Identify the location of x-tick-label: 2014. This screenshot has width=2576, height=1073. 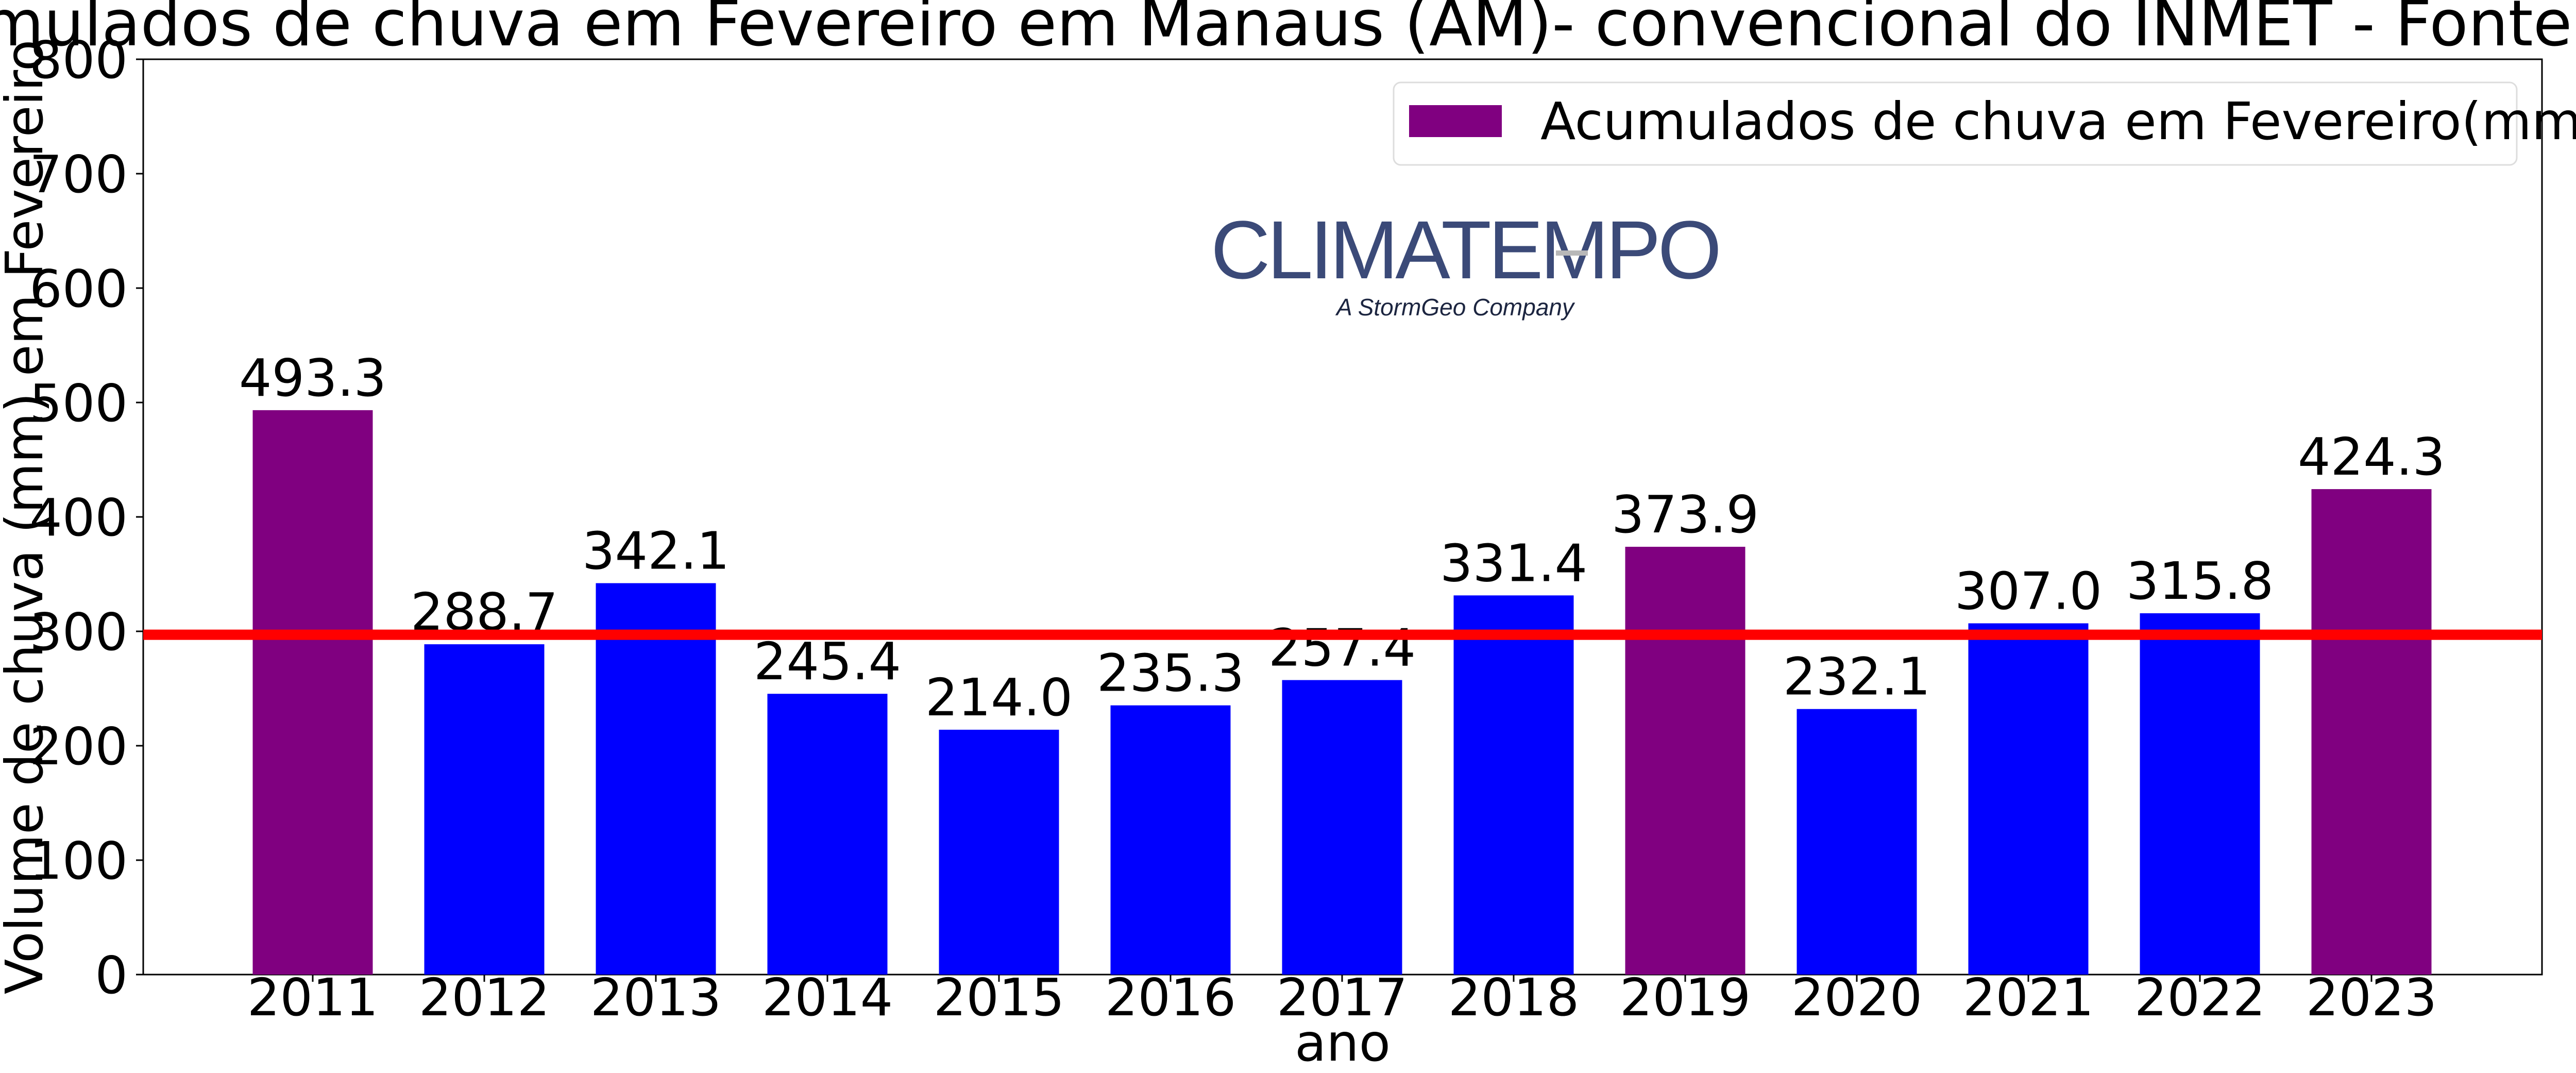
(827, 997).